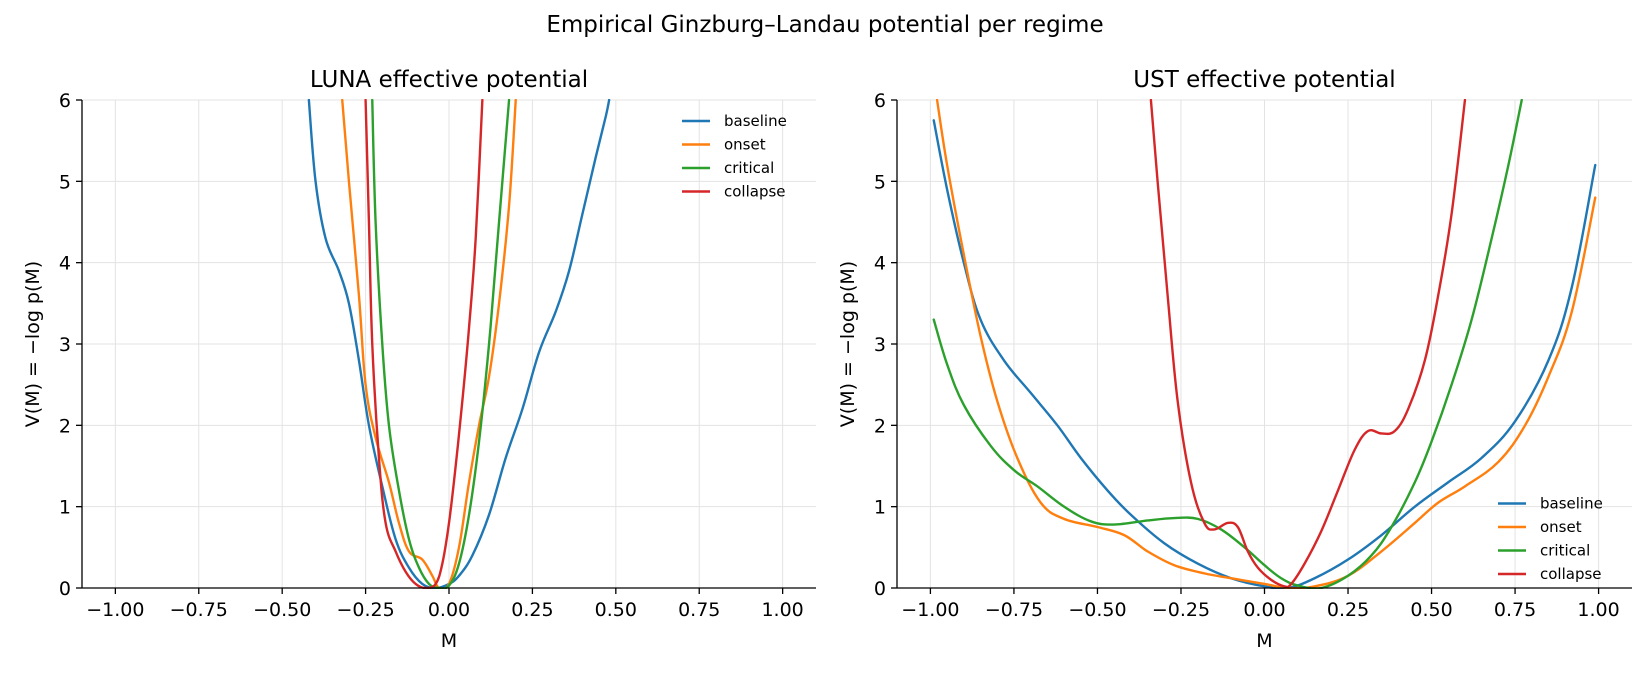  I want to click on series-line-collapse, so click(1308, 344).